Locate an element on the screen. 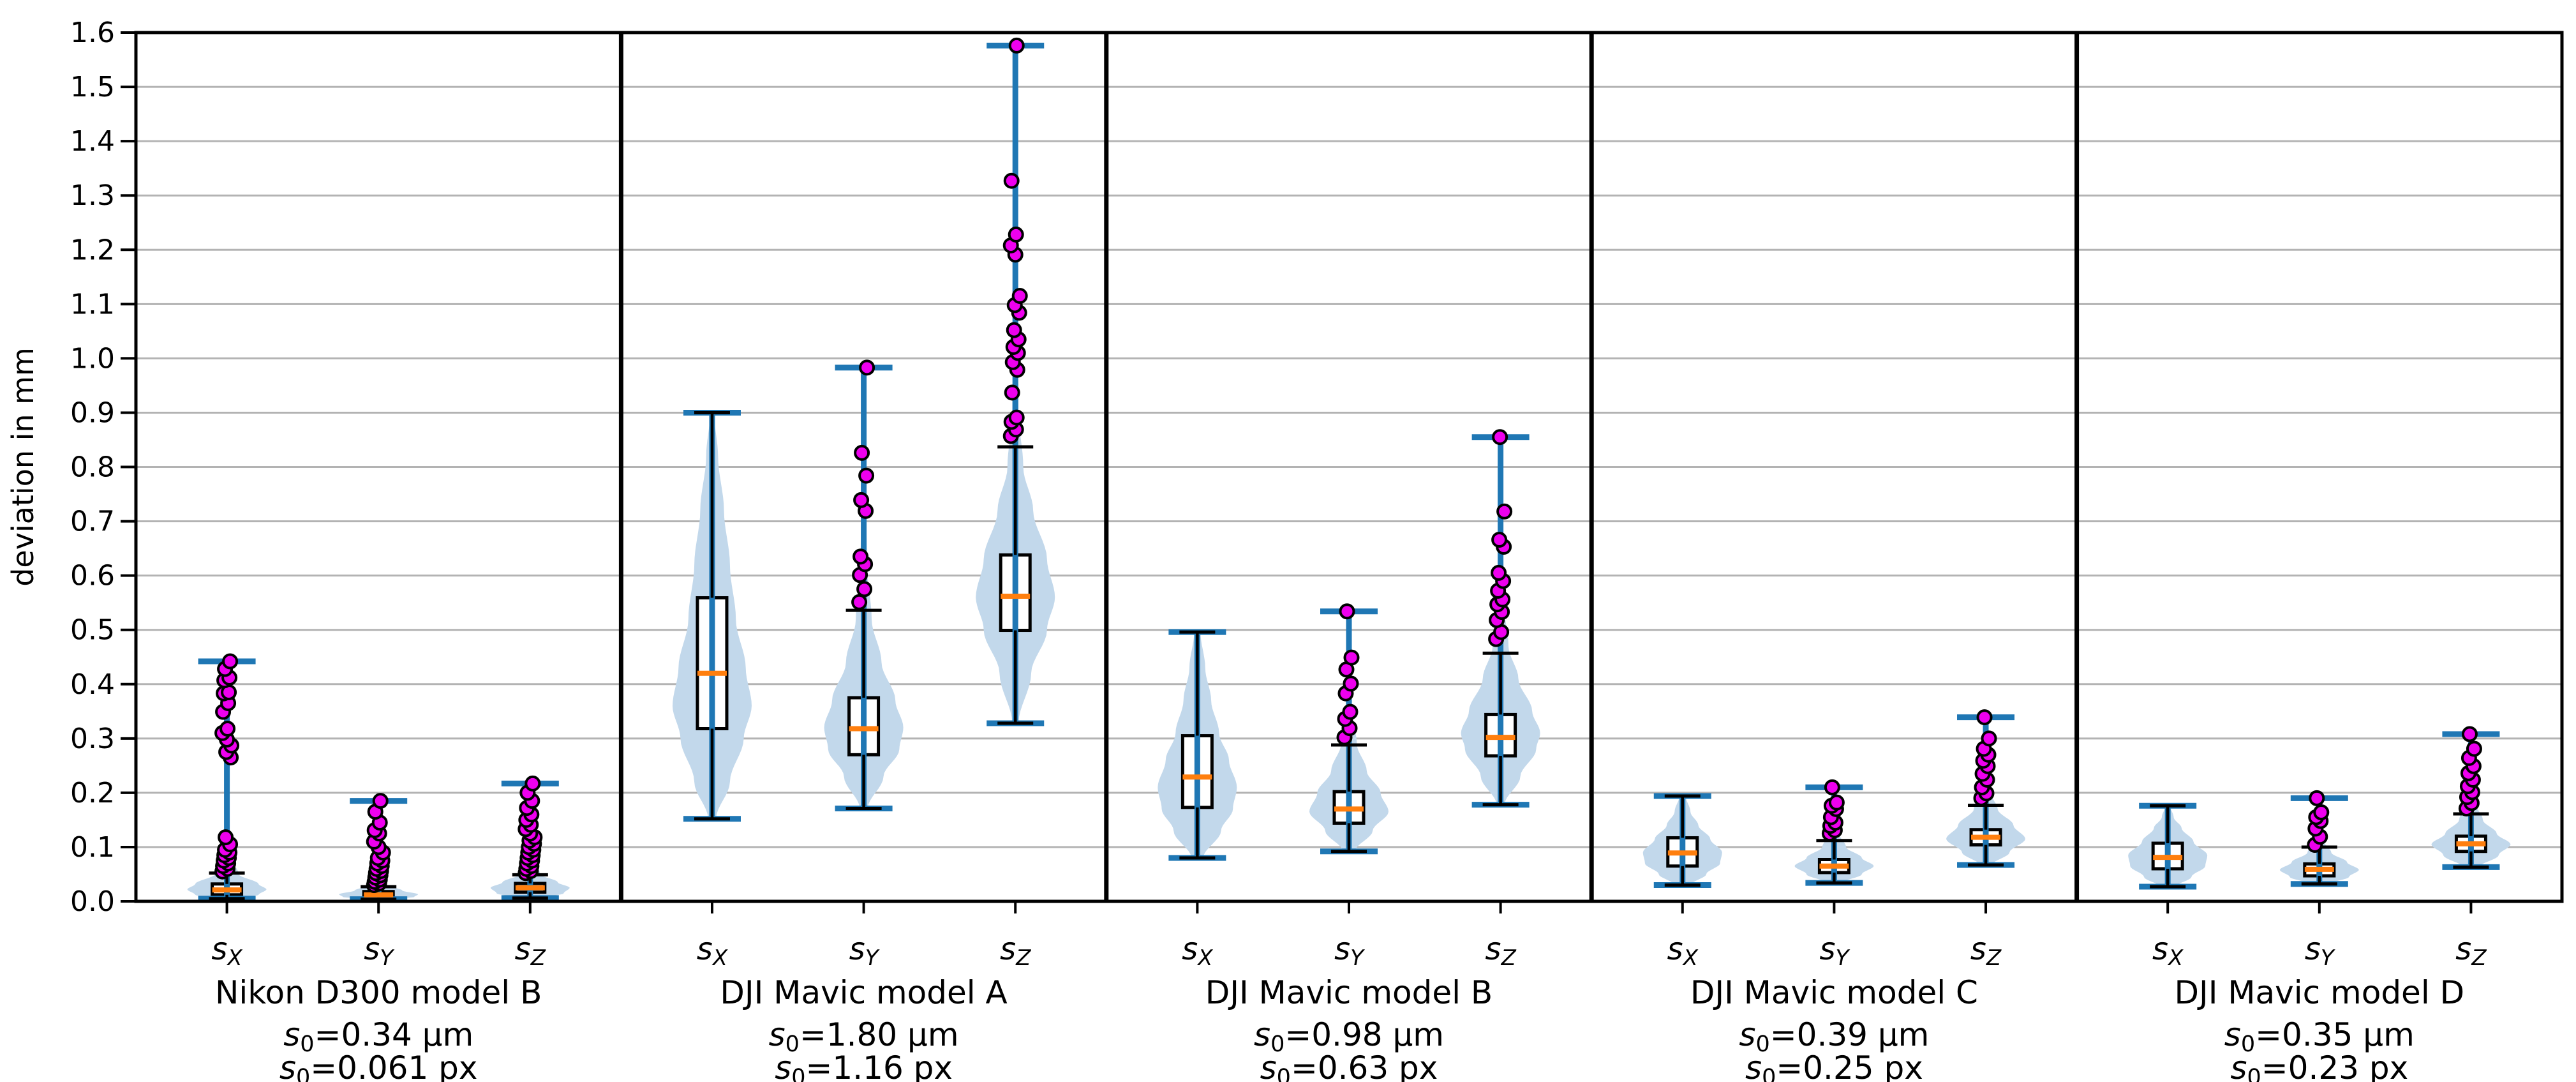  math-rest: =0.34 µm is located at coordinates (394, 1034).